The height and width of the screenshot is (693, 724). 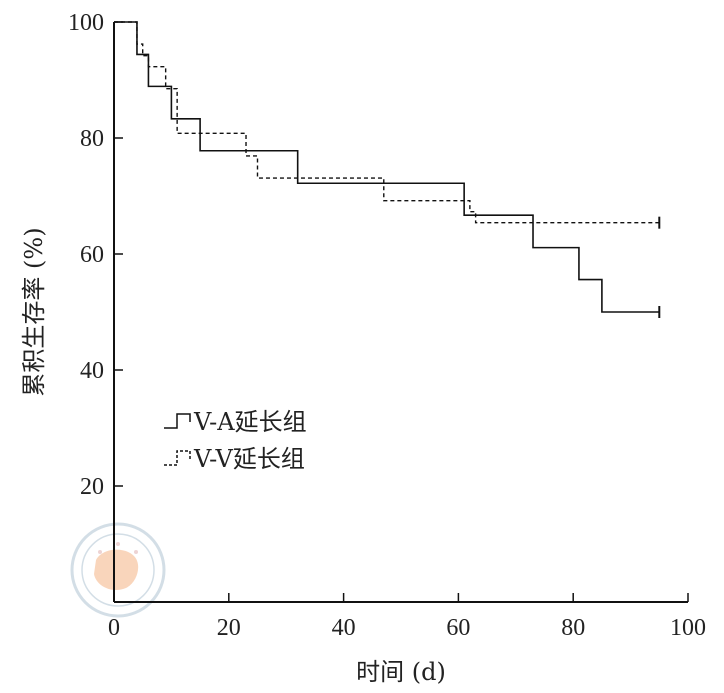 I want to click on y-tick-label: 20, so click(x=92, y=487).